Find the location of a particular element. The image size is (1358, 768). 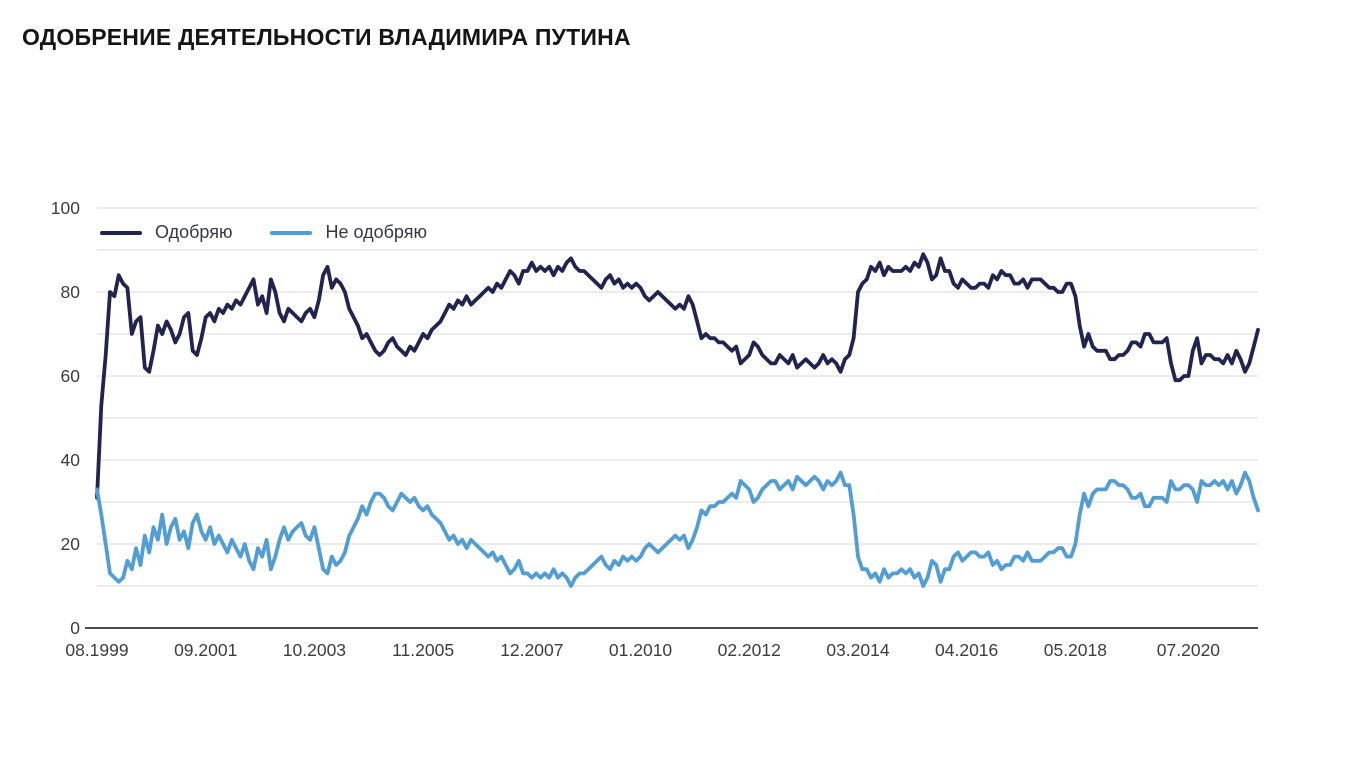

legend-item-approve: Одобряю is located at coordinates (166, 232).